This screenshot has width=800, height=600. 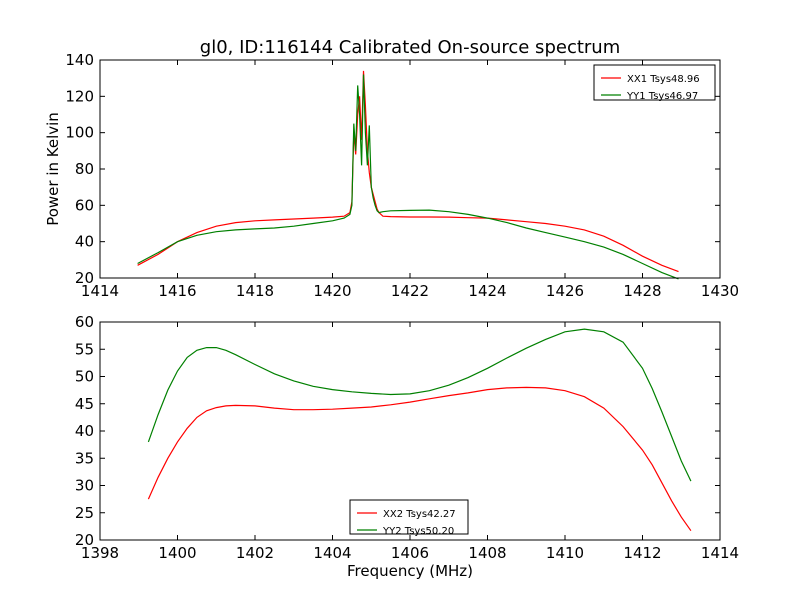 I want to click on y-tick-label: 55, so click(x=84, y=349).